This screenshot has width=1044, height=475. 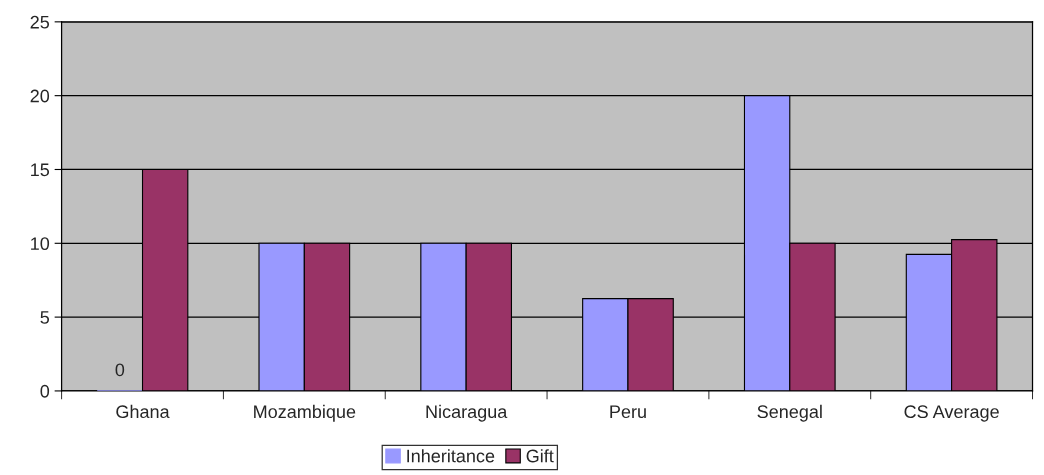 What do you see at coordinates (40, 170) in the screenshot?
I see `y-tick-label: 15` at bounding box center [40, 170].